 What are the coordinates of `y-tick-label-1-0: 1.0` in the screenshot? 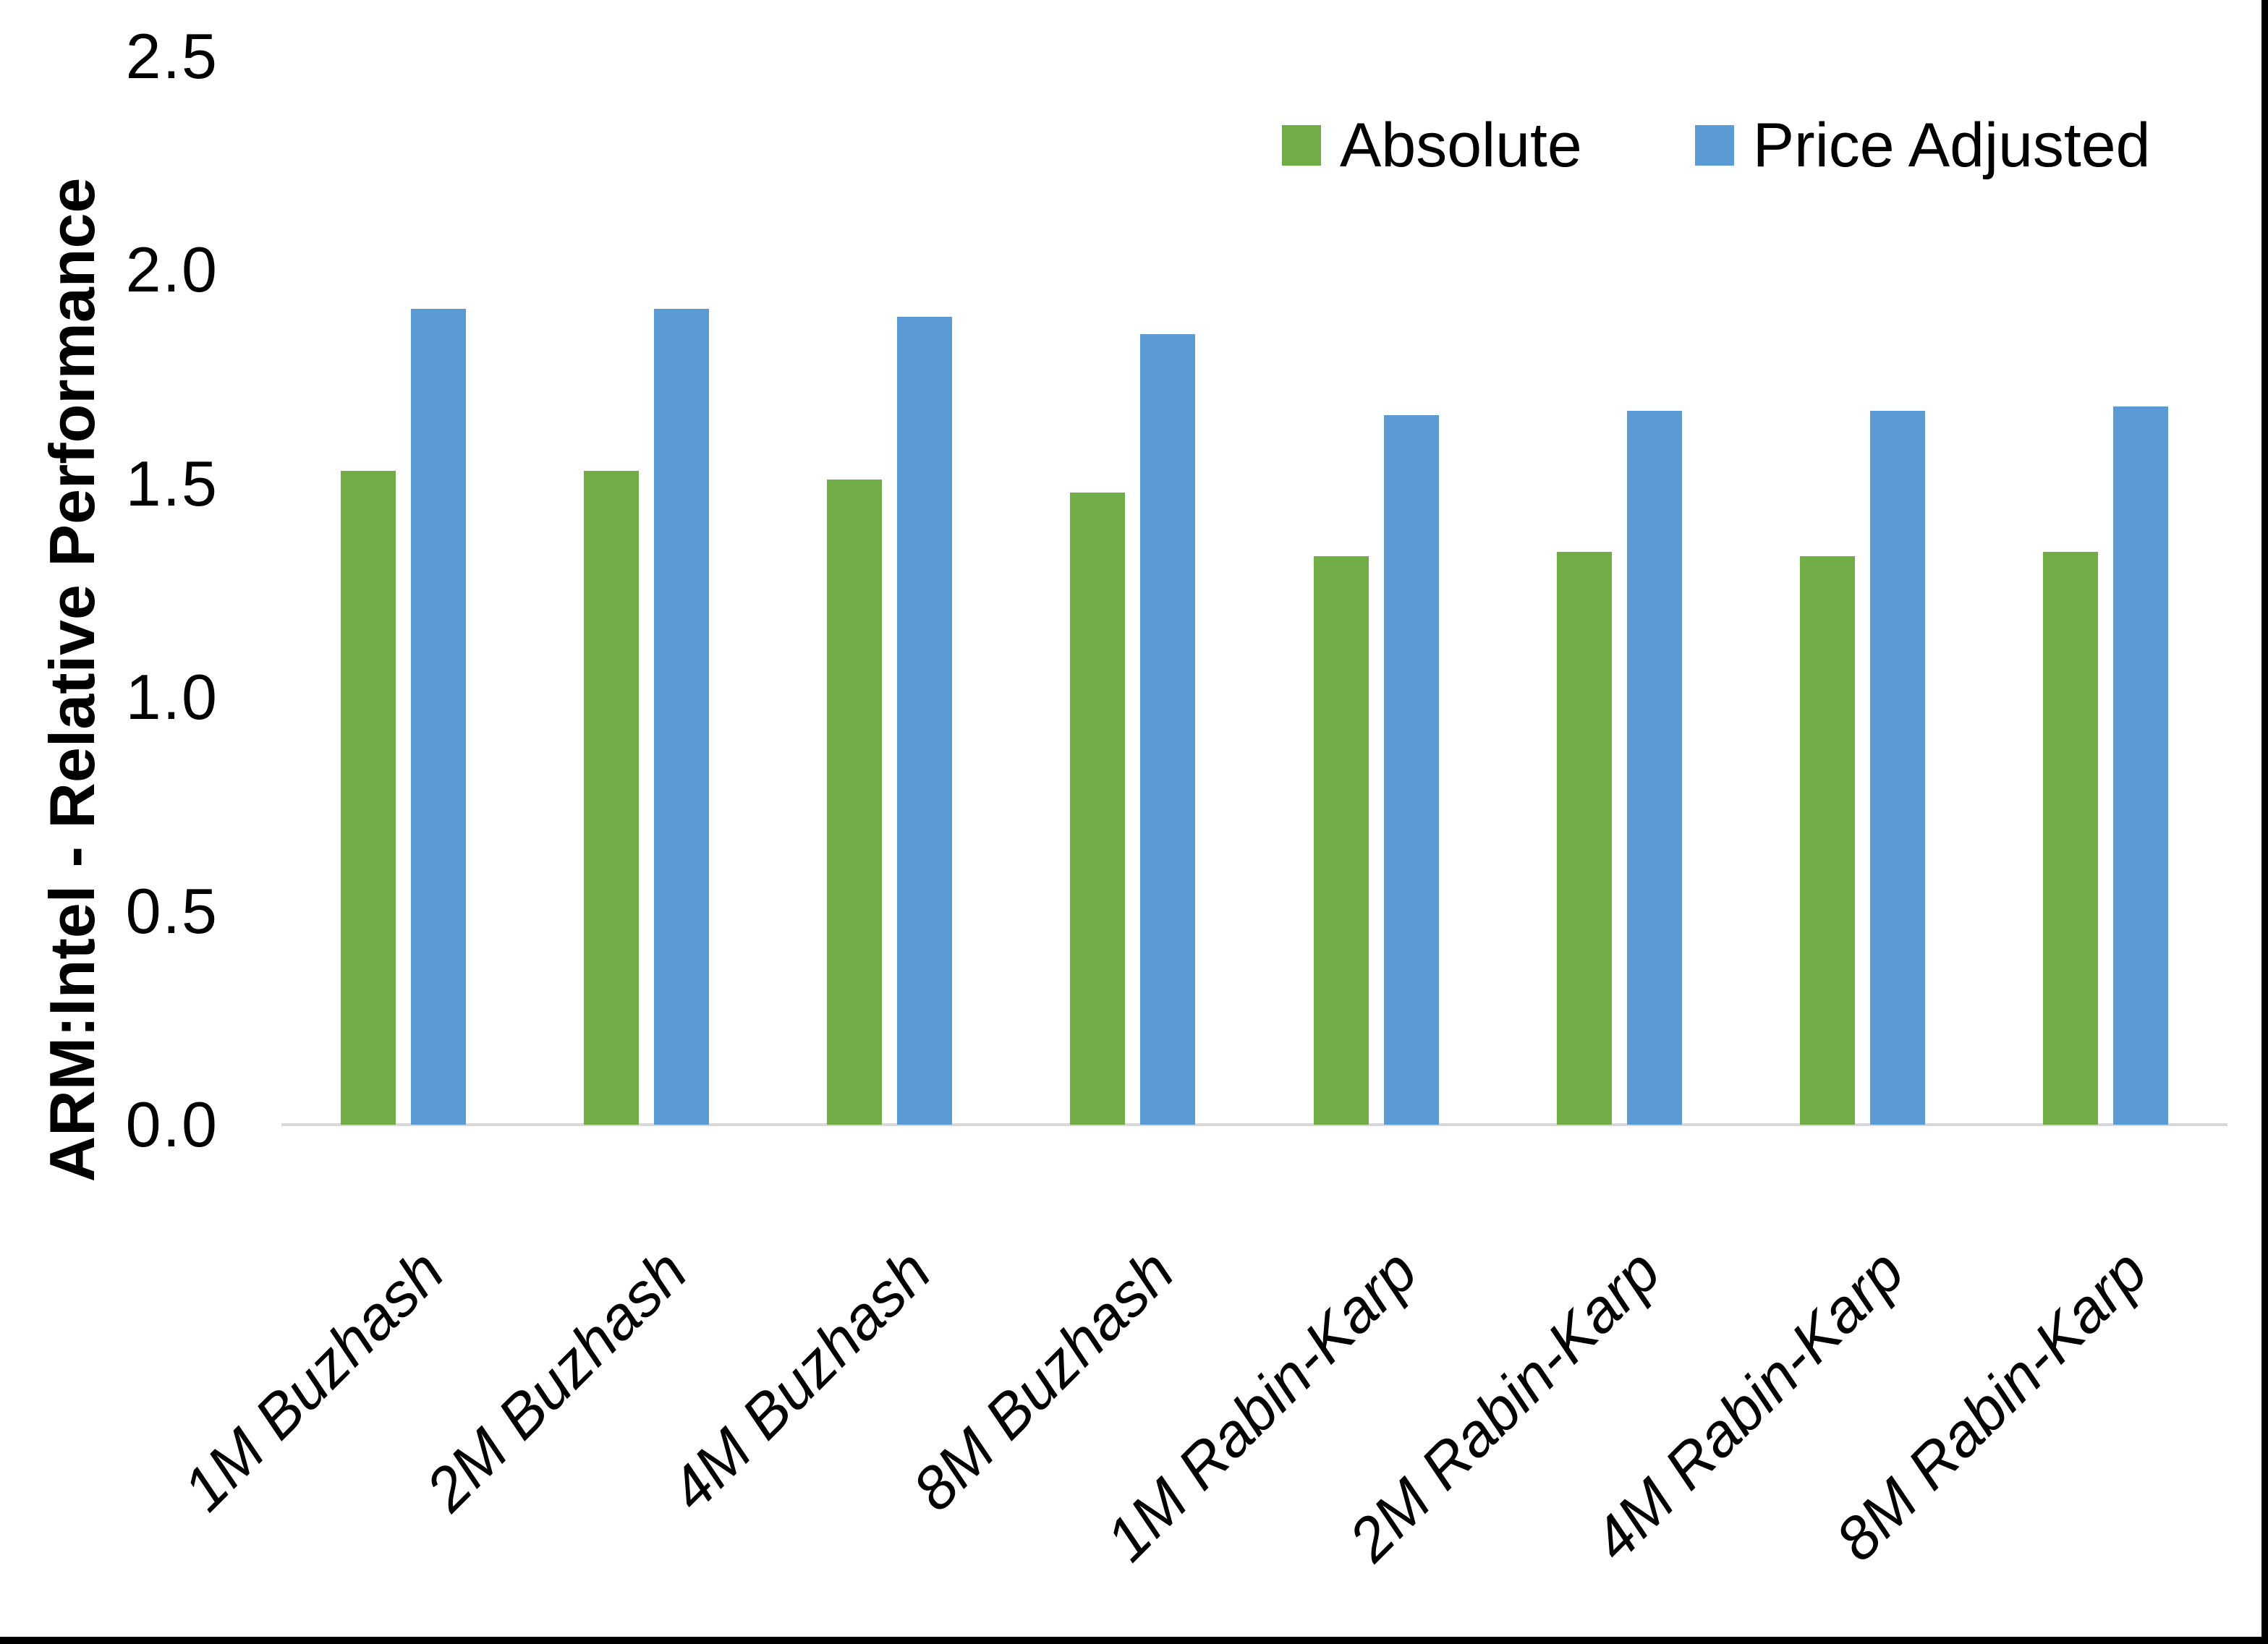 It's located at (171, 697).